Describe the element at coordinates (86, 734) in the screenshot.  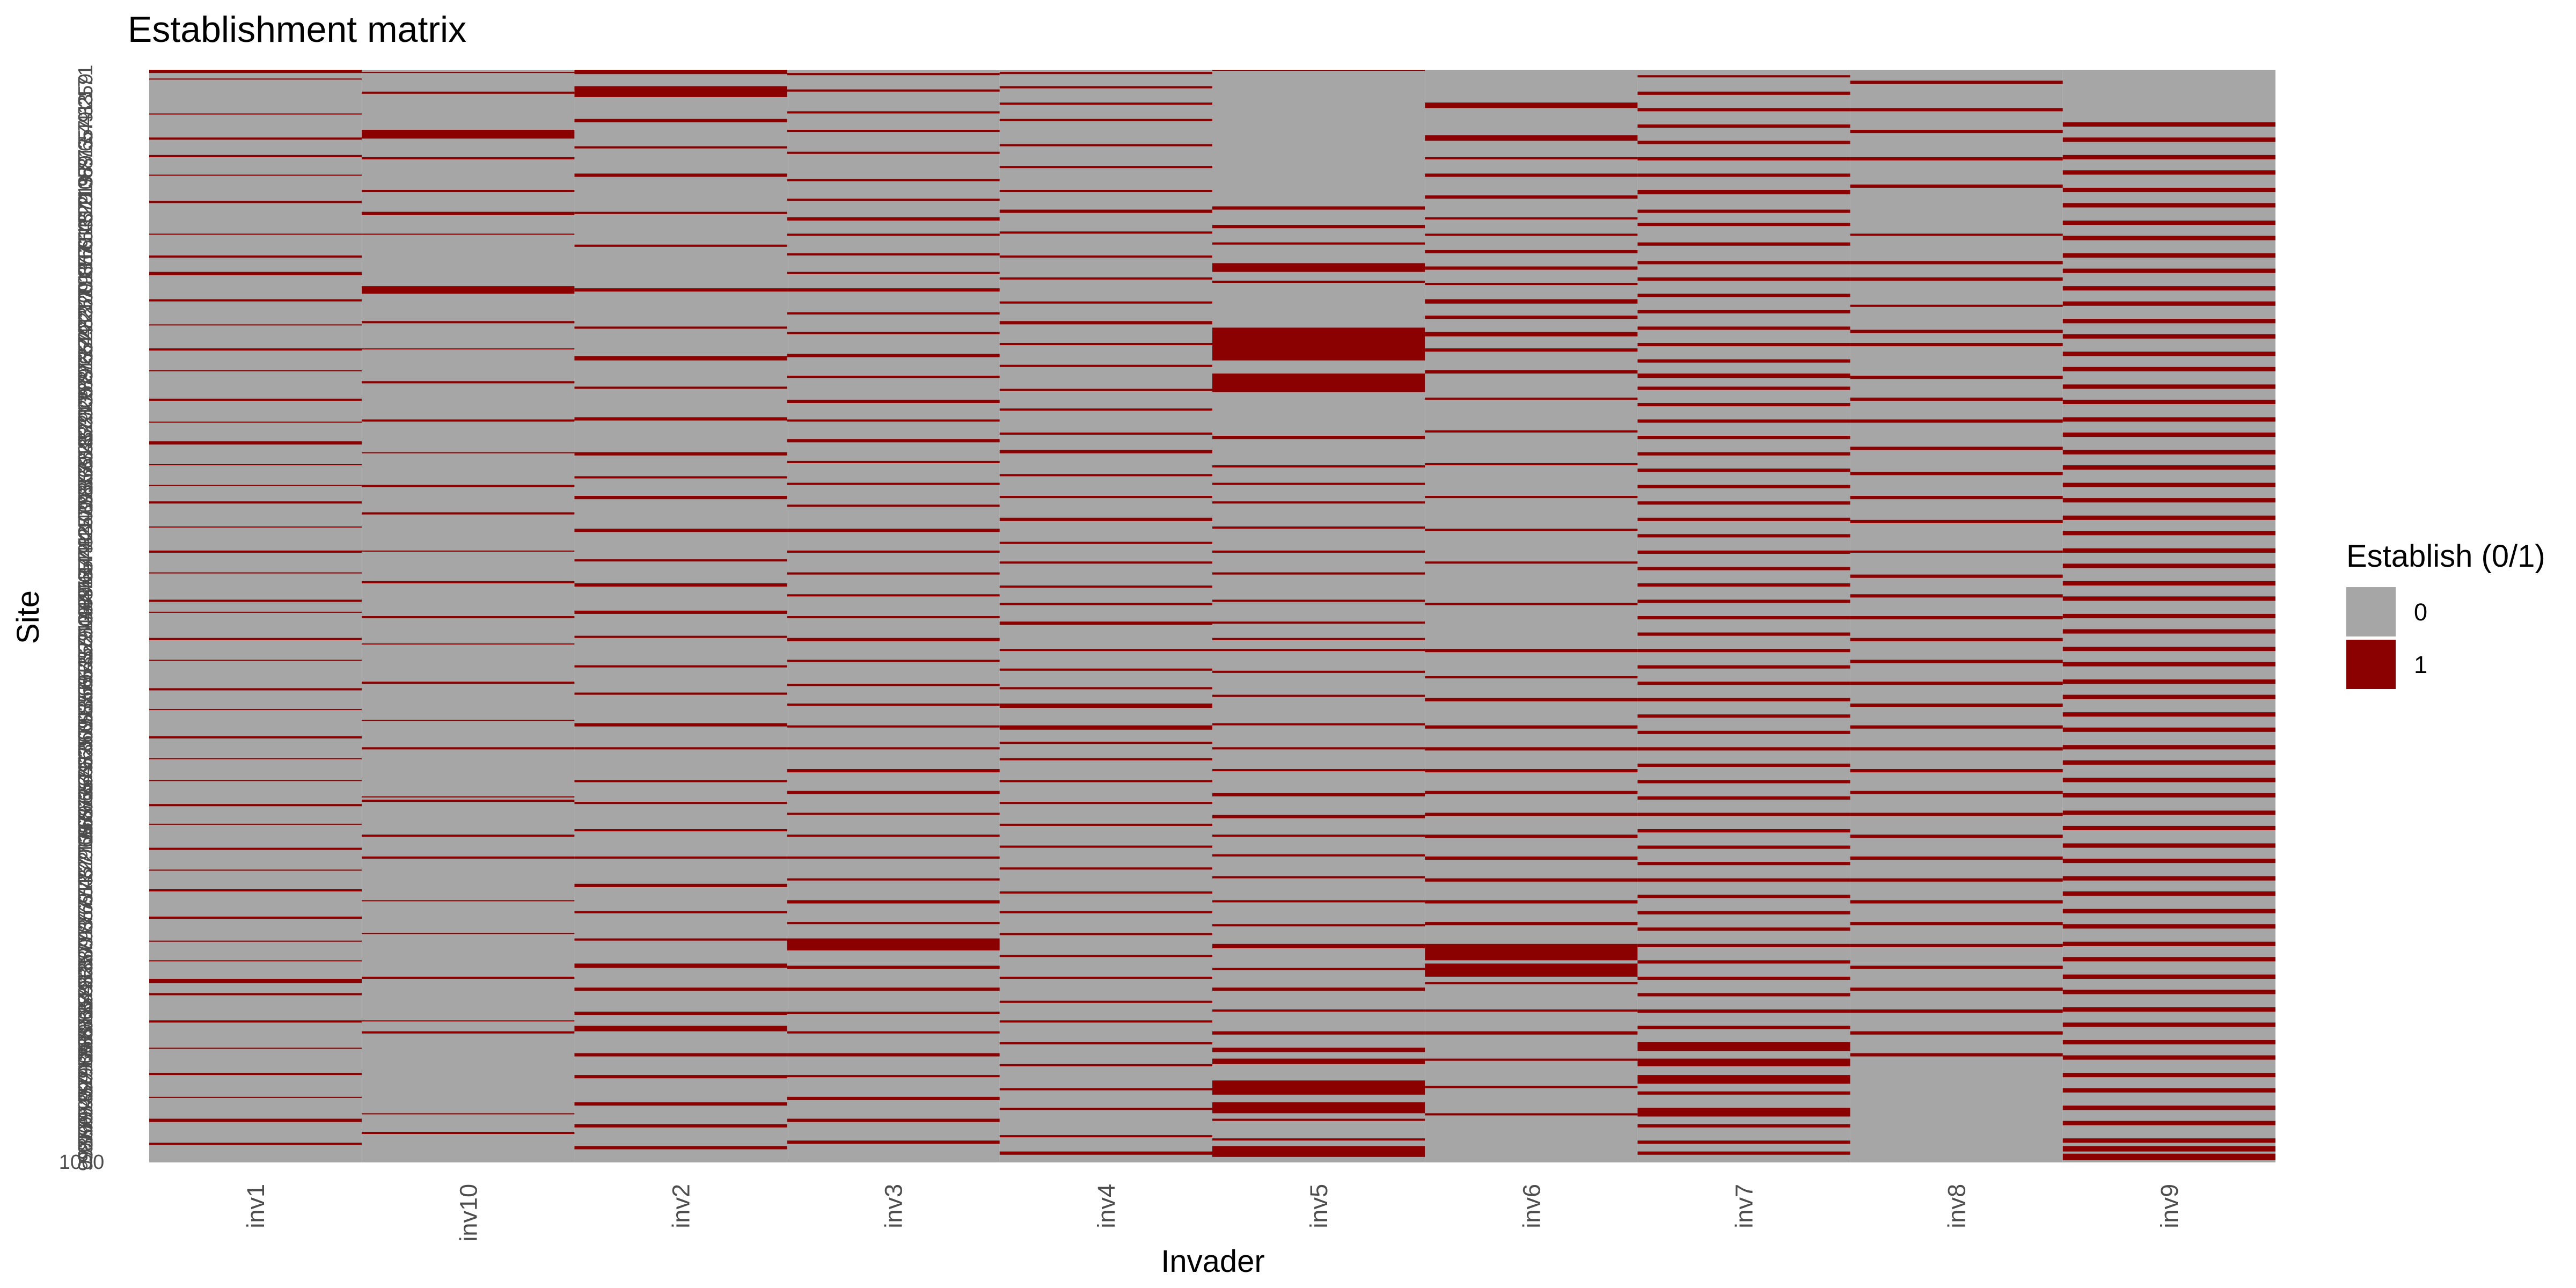
I see `y-tick-site-609: 609` at that location.